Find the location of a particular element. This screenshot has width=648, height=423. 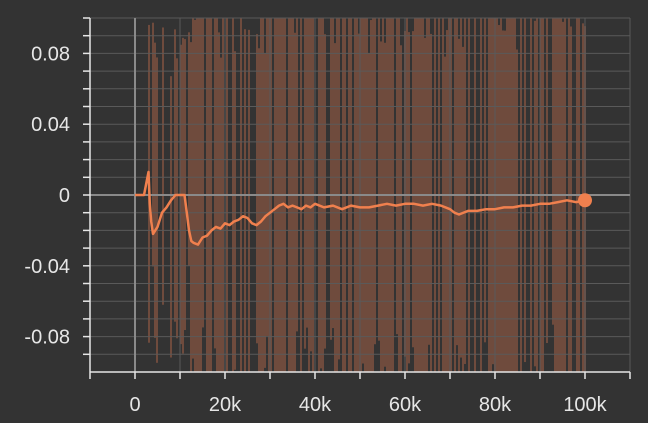

series-layer is located at coordinates (363, 208).